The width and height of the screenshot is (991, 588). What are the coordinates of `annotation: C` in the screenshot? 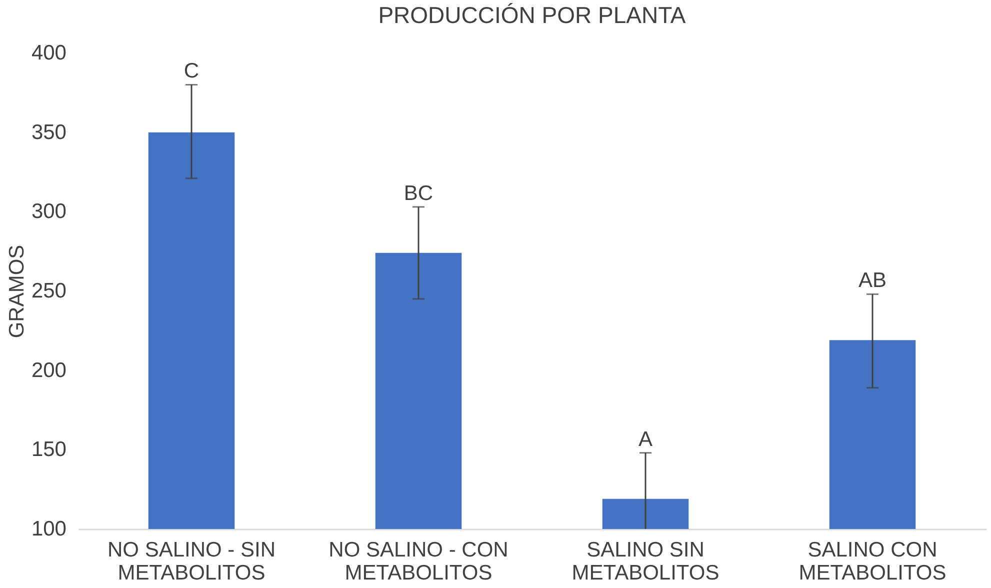 It's located at (192, 71).